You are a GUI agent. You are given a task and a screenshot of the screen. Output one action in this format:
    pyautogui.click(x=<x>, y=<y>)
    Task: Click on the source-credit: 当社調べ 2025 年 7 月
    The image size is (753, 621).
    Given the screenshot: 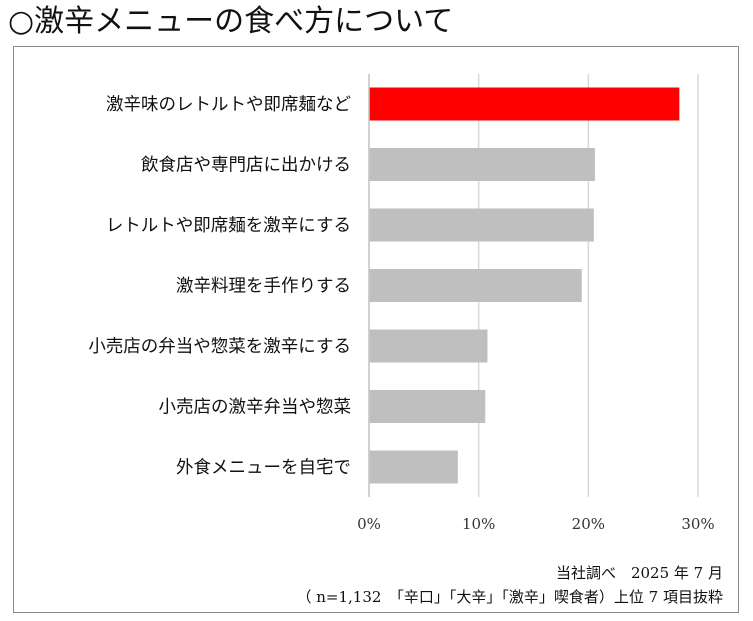 What is the action you would take?
    pyautogui.click(x=639, y=573)
    